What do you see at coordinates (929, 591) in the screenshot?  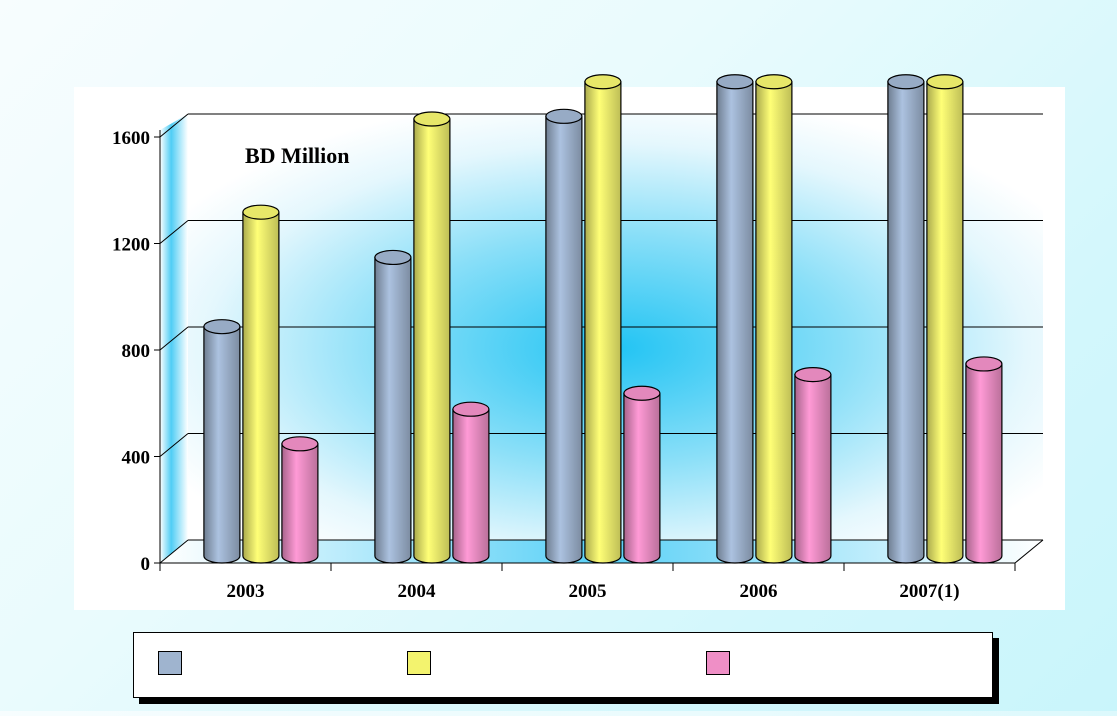 I see `x-tick-label: 2007(1)` at bounding box center [929, 591].